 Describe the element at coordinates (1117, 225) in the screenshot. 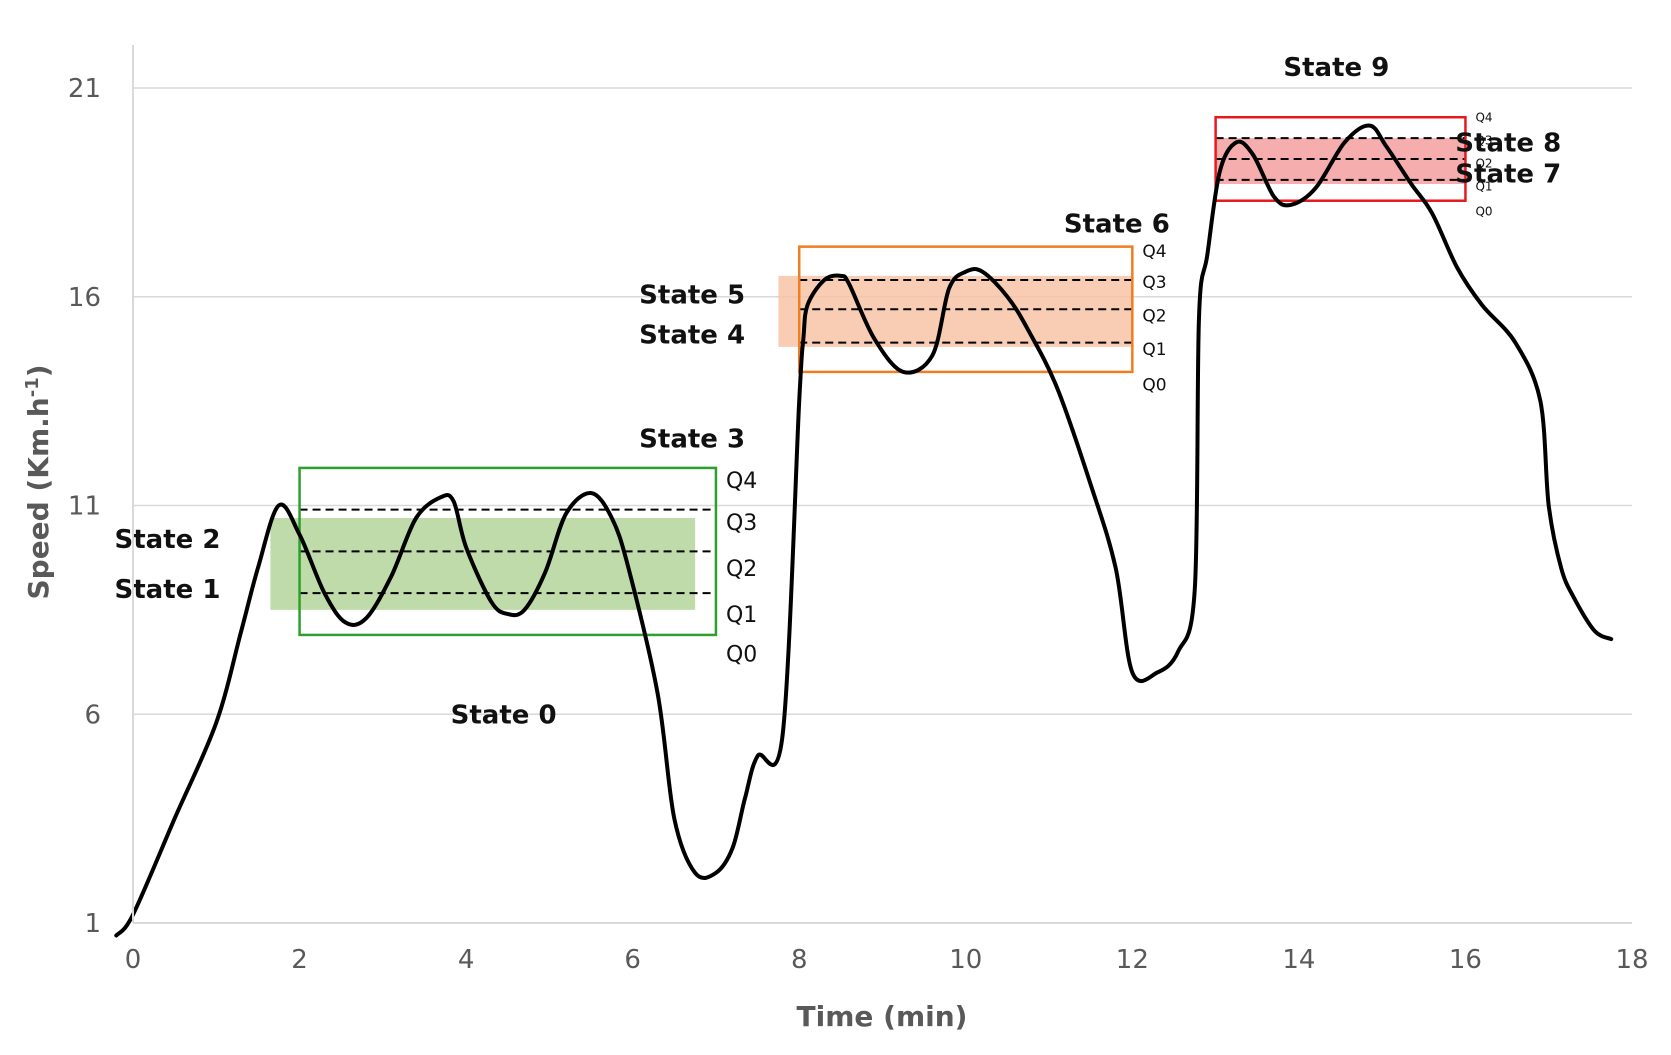

I see `annotation-state-6: State 6` at that location.